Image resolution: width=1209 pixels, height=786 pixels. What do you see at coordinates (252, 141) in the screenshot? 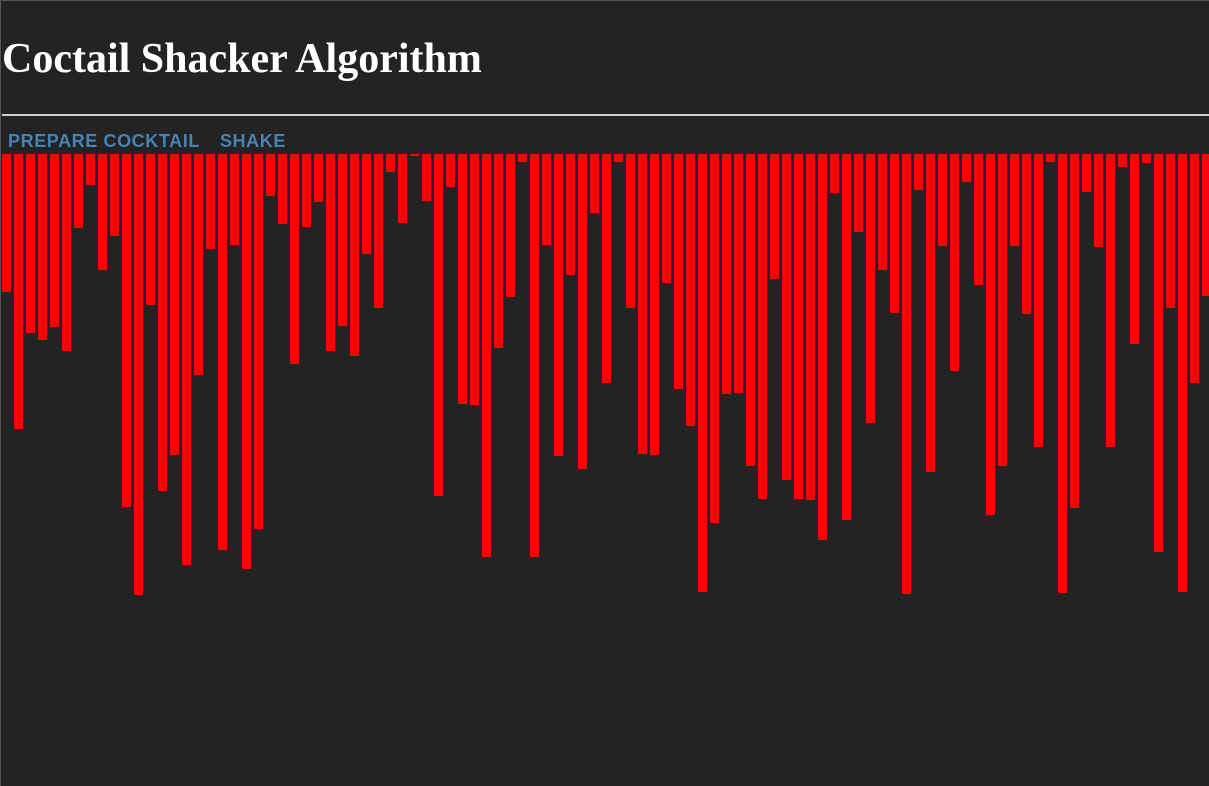
I see `shake-button: SHAKE` at bounding box center [252, 141].